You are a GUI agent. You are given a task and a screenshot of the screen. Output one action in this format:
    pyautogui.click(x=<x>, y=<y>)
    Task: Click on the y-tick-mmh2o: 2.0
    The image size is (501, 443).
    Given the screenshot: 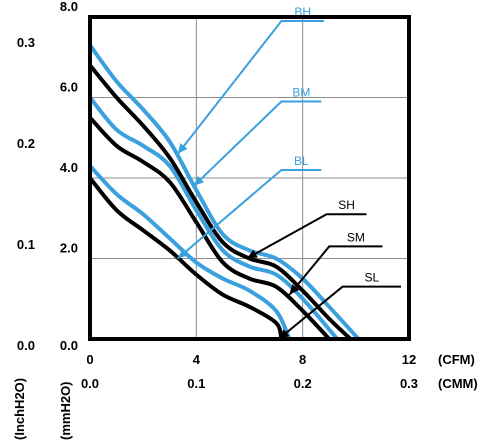 What is the action you would take?
    pyautogui.click(x=69, y=248)
    